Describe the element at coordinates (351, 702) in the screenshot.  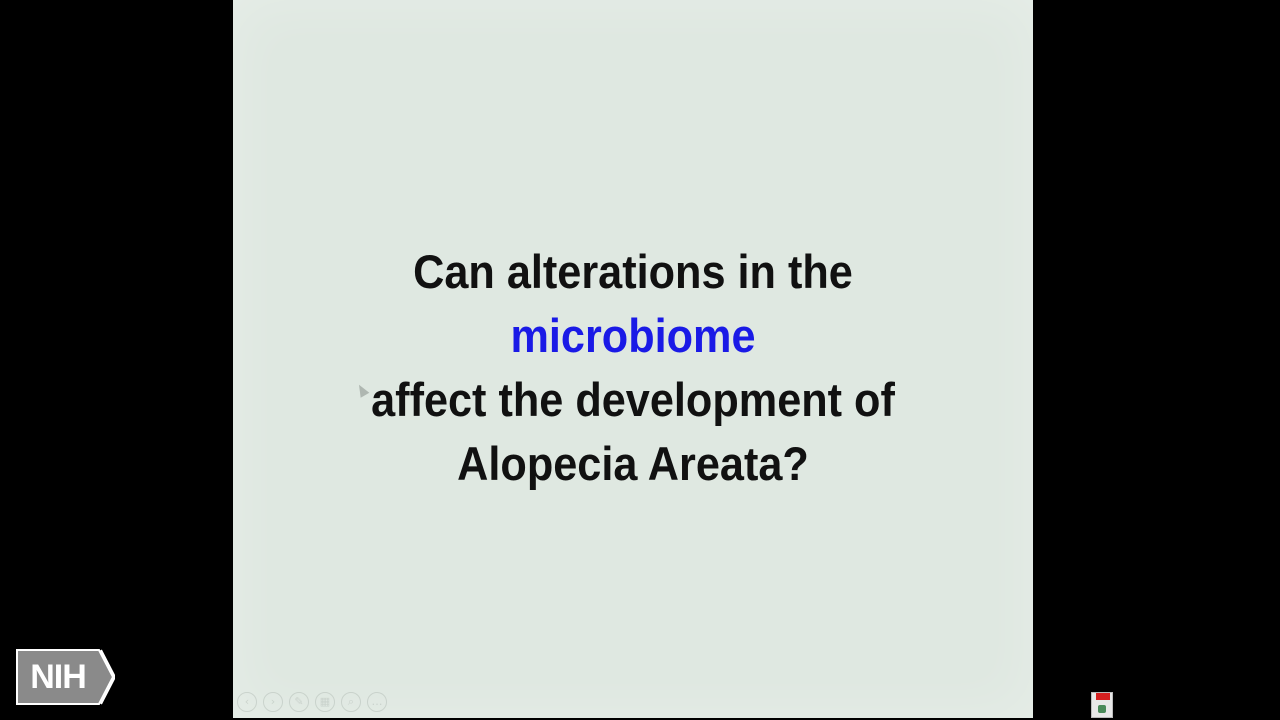
I see `zoom-icon: ⌕` at that location.